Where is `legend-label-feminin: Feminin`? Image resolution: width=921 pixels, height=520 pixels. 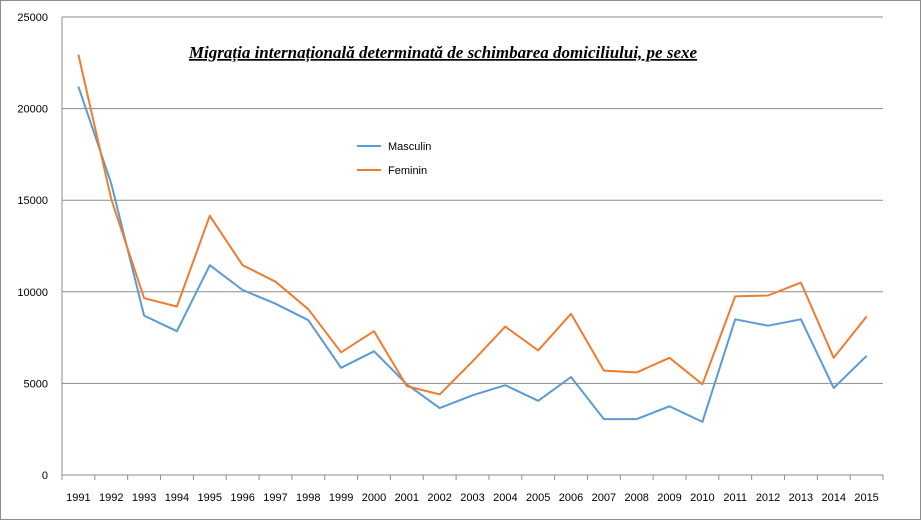 legend-label-feminin: Feminin is located at coordinates (407, 171).